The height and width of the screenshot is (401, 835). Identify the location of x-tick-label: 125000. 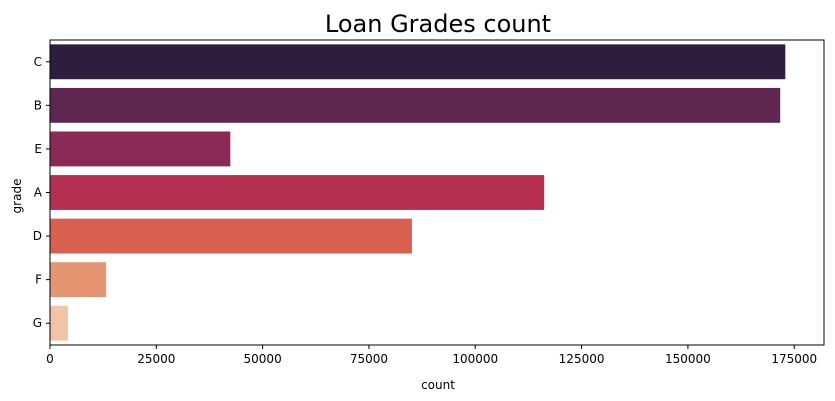
(582, 359).